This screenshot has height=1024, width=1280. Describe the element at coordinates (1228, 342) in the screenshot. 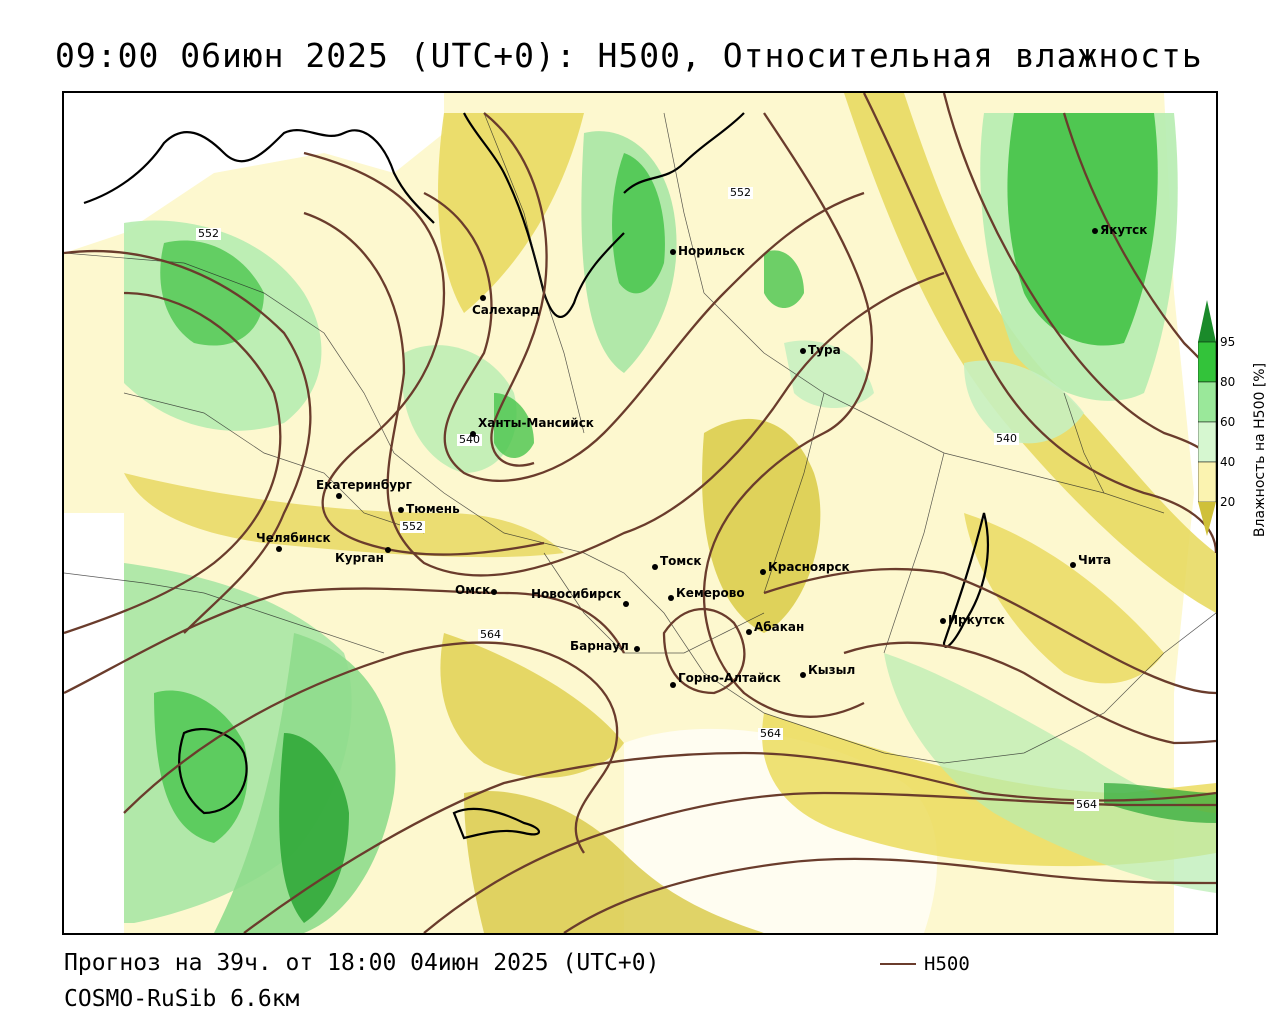

I see `colorbar-tick: 95` at that location.